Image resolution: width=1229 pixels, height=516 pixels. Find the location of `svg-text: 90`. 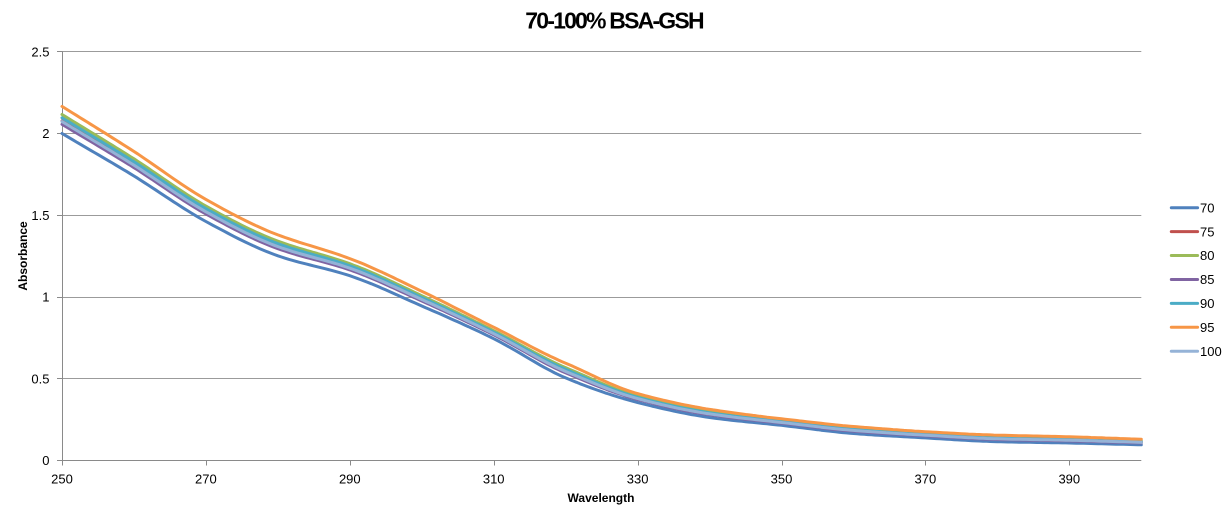

svg-text: 90 is located at coordinates (1207, 303).